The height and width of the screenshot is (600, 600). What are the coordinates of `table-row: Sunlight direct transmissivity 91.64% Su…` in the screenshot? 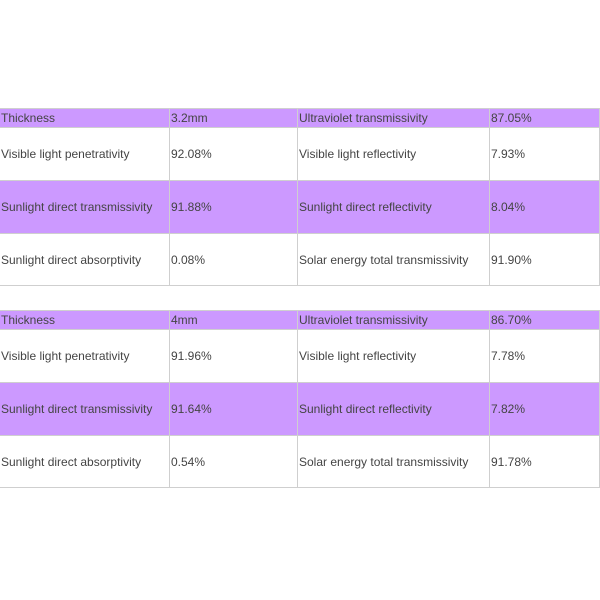 It's located at (300, 409).